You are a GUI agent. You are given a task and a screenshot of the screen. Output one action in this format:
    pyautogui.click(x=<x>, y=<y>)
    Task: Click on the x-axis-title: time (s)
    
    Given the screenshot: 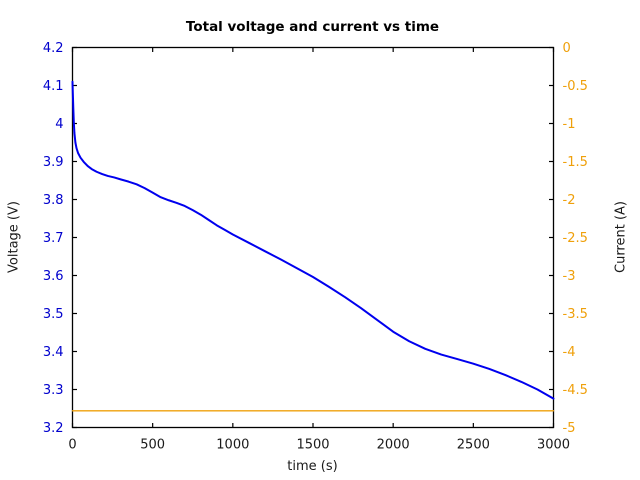 What is the action you would take?
    pyautogui.click(x=312, y=466)
    